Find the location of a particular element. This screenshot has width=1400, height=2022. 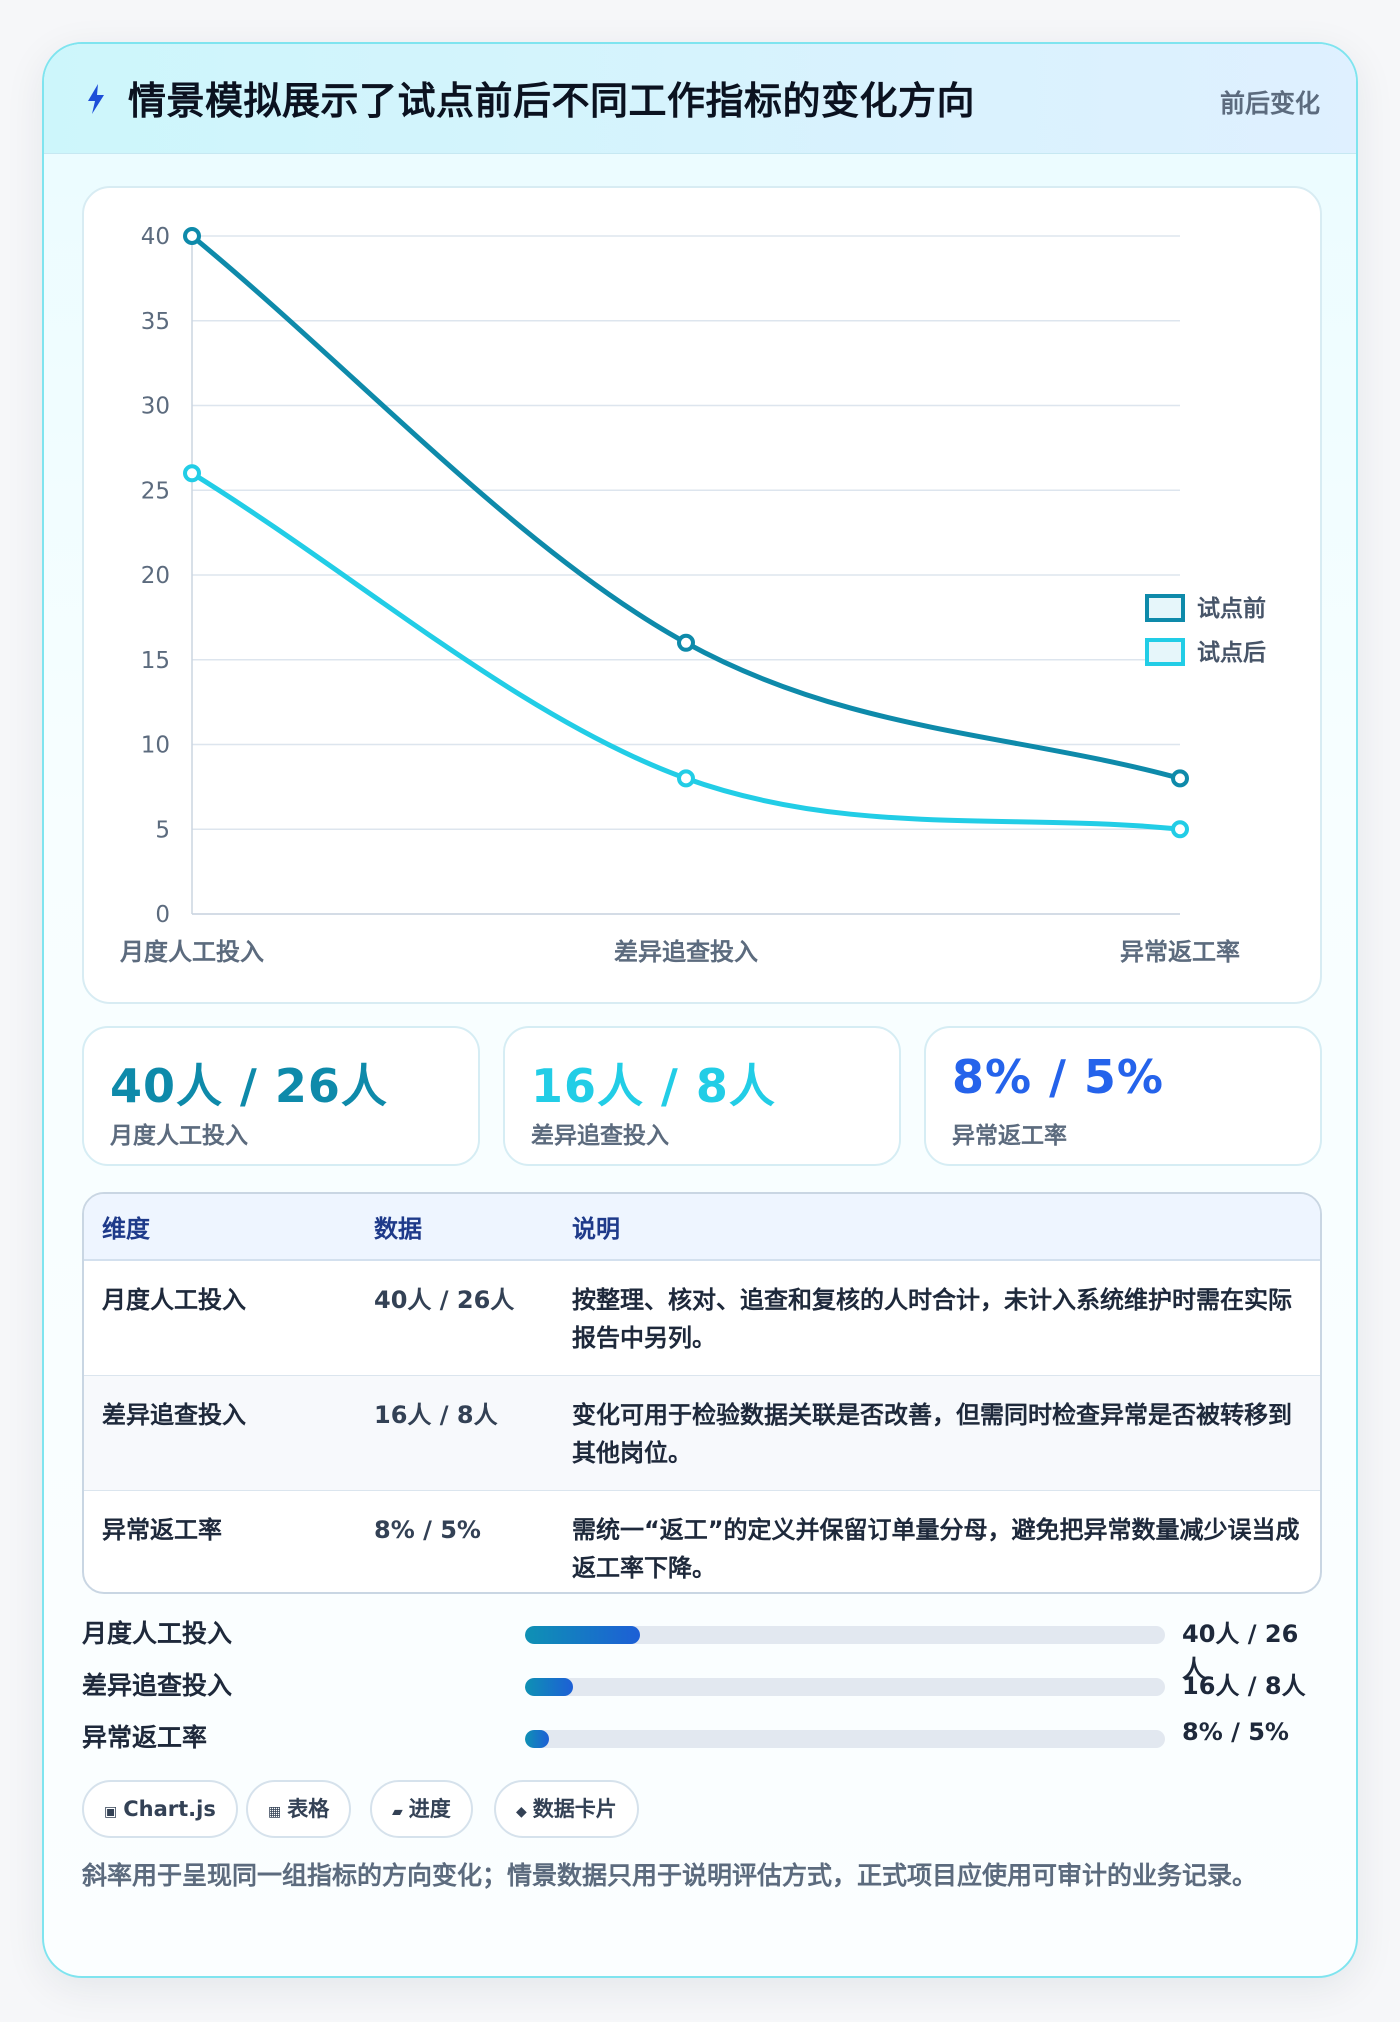

stat-card: 40人 / 26人 月度人工投入 is located at coordinates (281, 1096).